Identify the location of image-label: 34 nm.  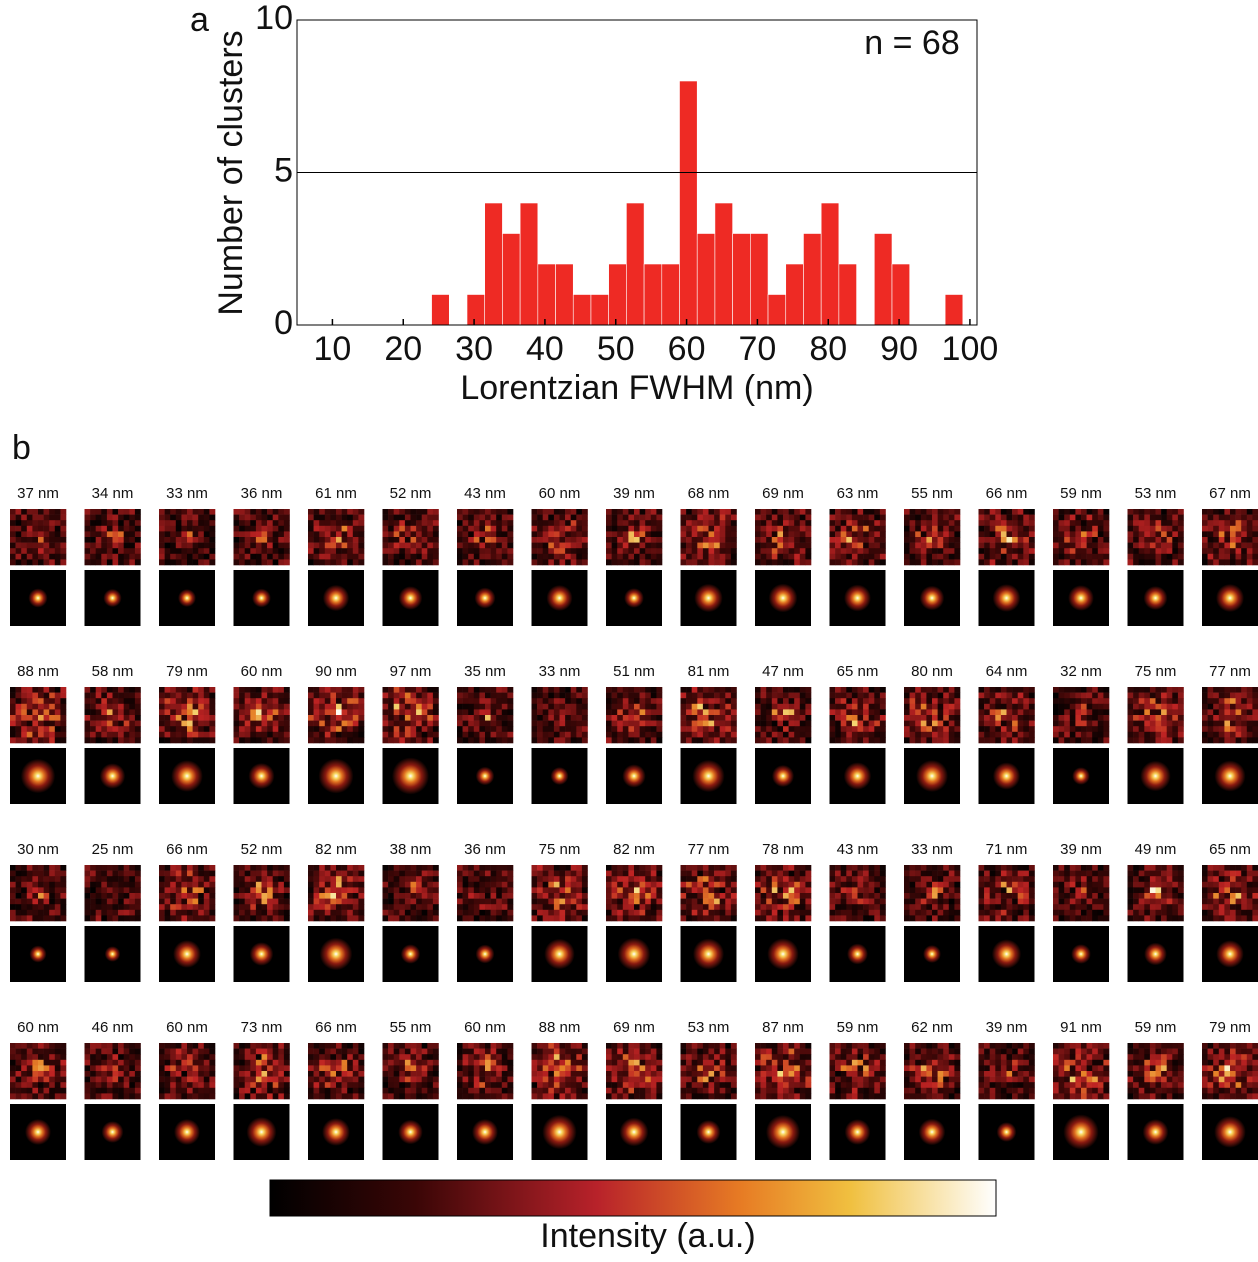
(113, 493).